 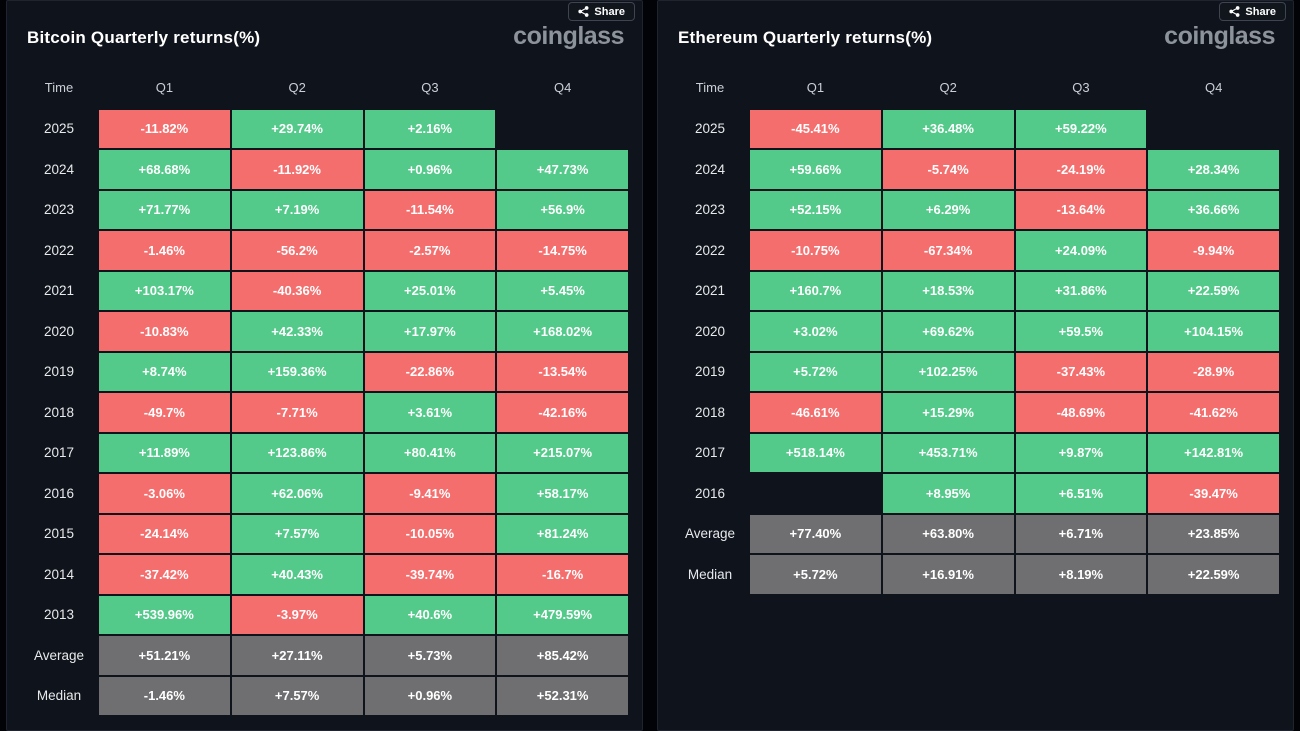 I want to click on value-cell: +123.86%, so click(x=297, y=452).